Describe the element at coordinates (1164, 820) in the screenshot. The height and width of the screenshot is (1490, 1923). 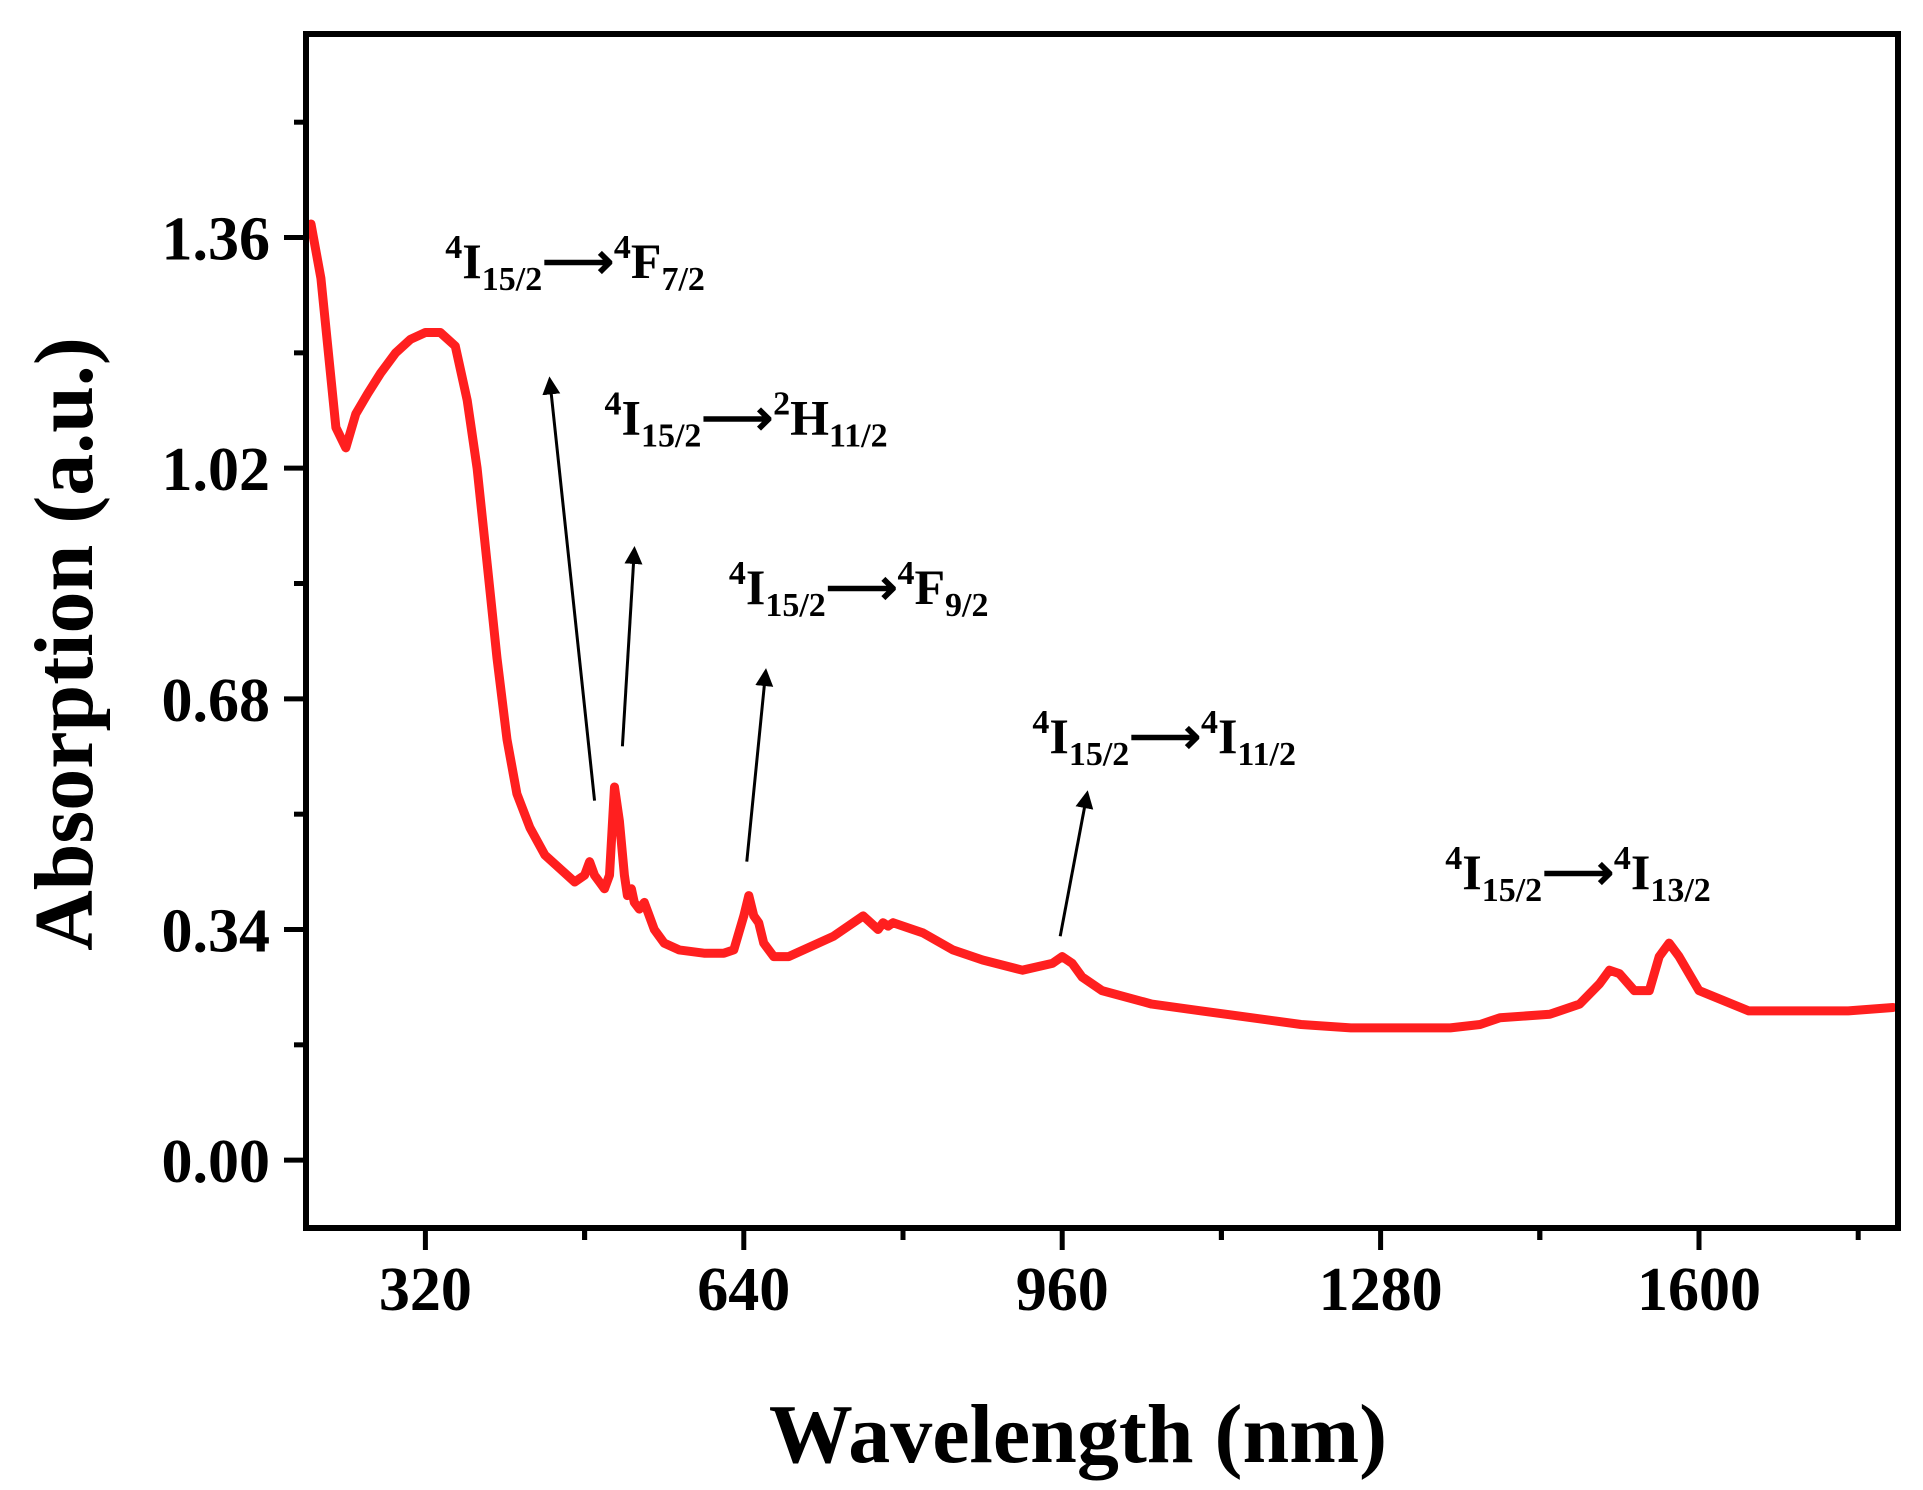
I see `annotation-4: 4I15/2⟶4I11/2` at that location.